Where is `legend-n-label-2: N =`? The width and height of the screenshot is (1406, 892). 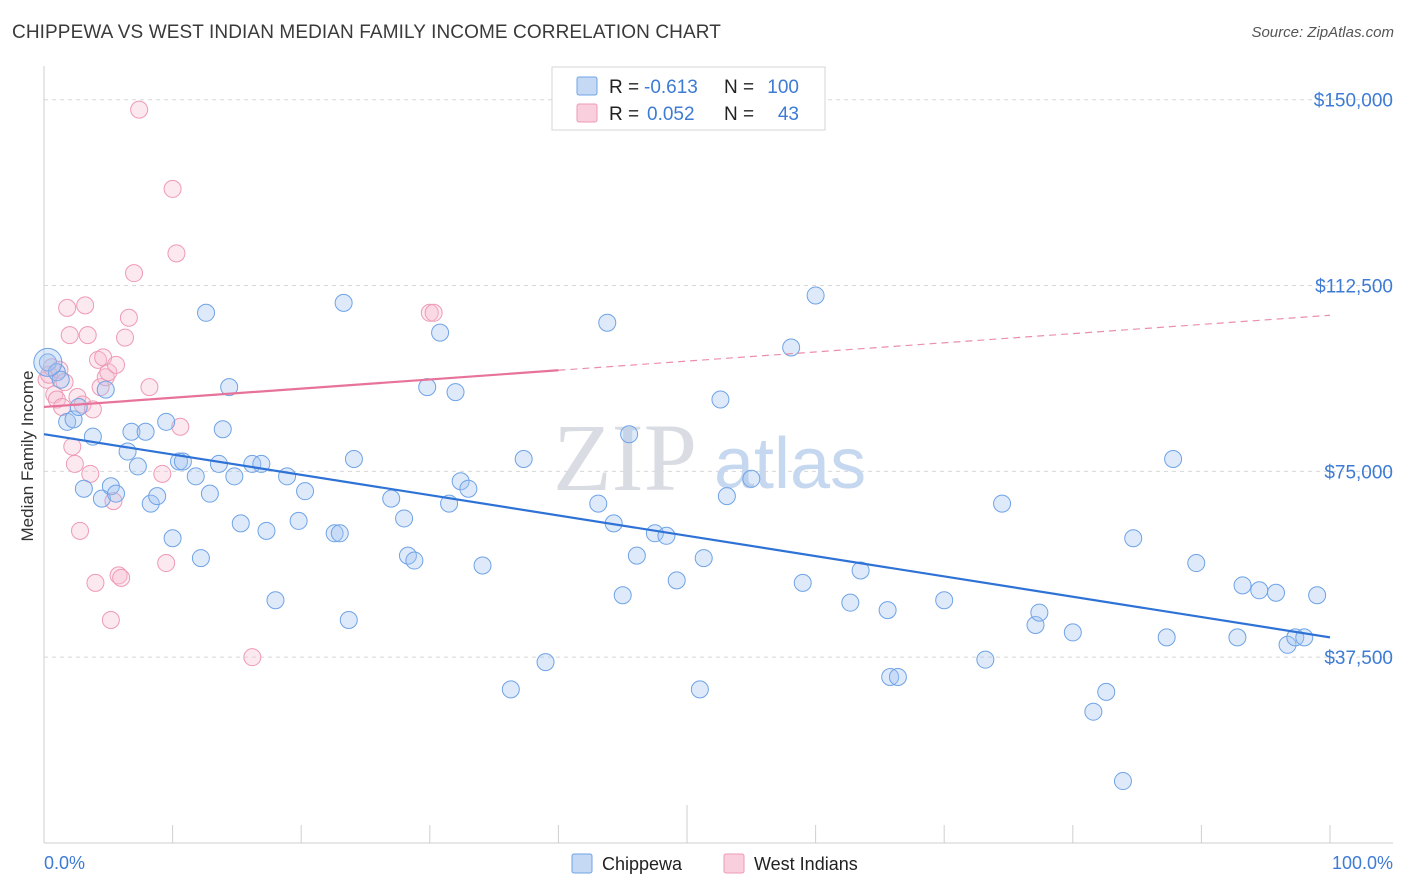
legend-n-label-2: N = is located at coordinates (739, 114).